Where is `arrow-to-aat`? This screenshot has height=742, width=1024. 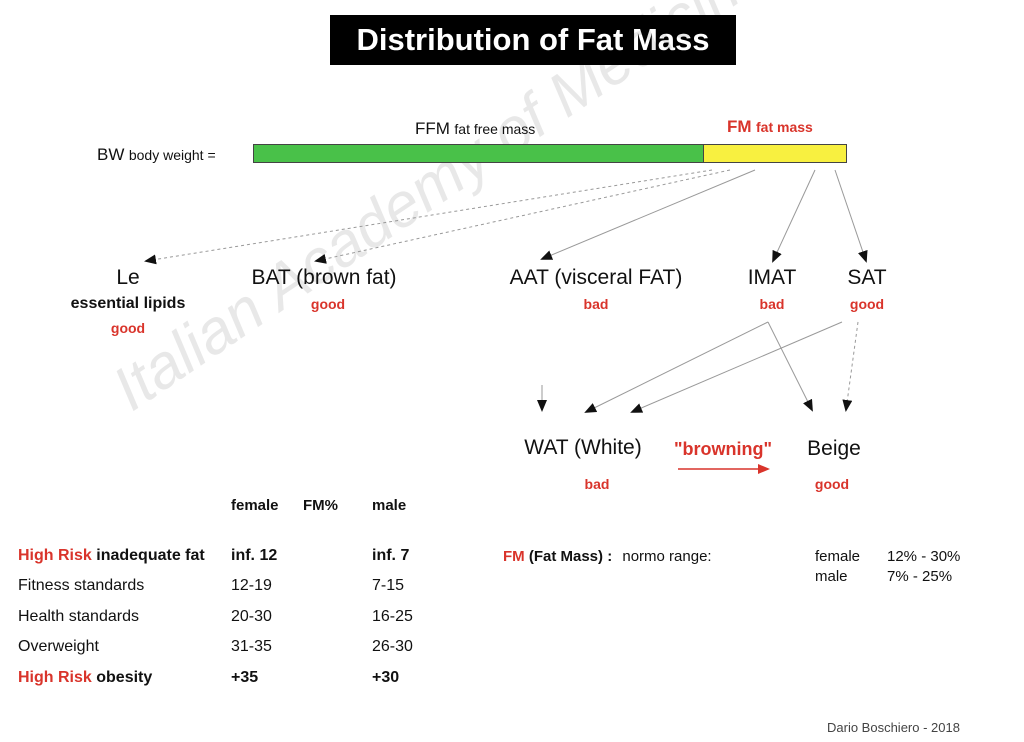
arrow-to-aat is located at coordinates (648, 214).